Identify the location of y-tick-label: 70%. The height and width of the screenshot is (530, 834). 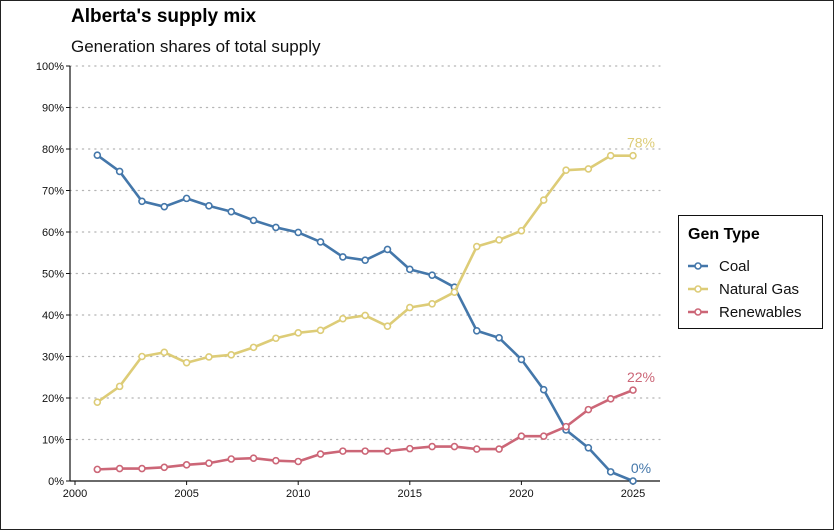
(53, 192).